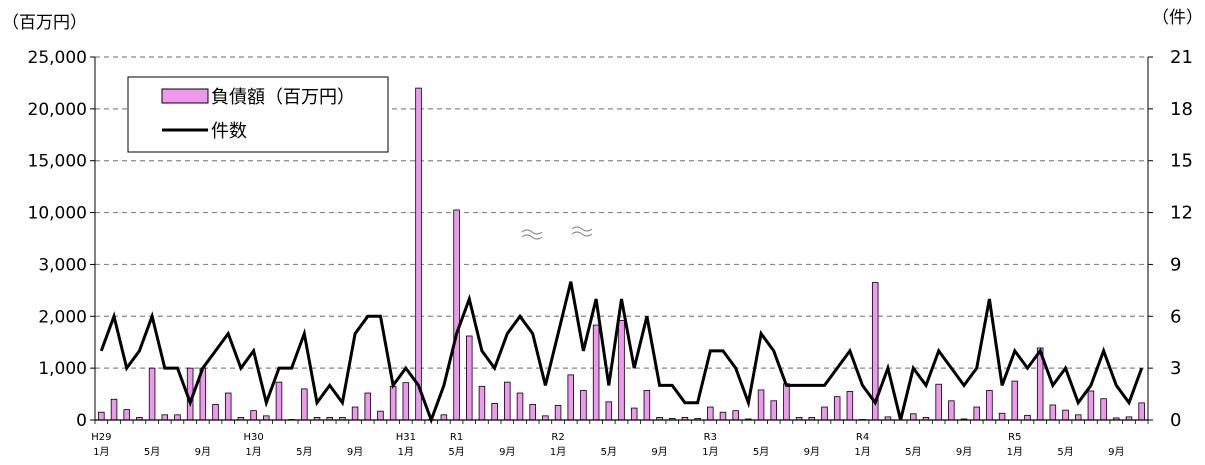  Describe the element at coordinates (258, 114) in the screenshot. I see `legend: 負債額（百万円） 件数` at that location.